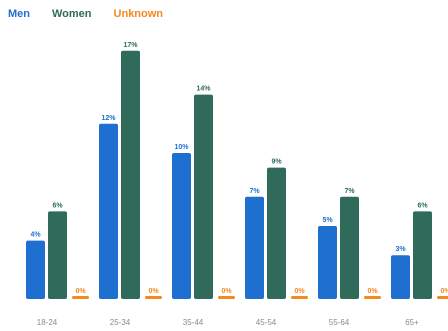 This screenshot has width=448, height=331. What do you see at coordinates (181, 147) in the screenshot?
I see `men-value-label: 10%` at bounding box center [181, 147].